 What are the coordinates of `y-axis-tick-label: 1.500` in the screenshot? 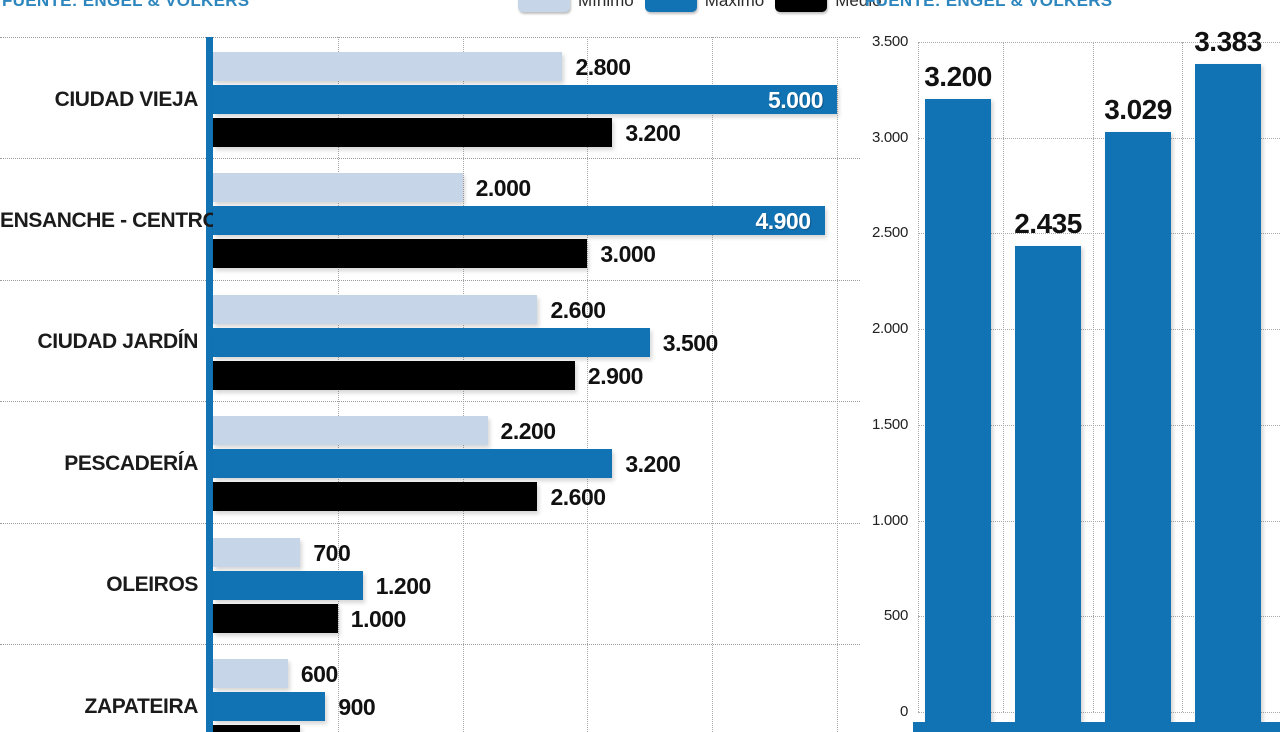 It's located at (889, 424).